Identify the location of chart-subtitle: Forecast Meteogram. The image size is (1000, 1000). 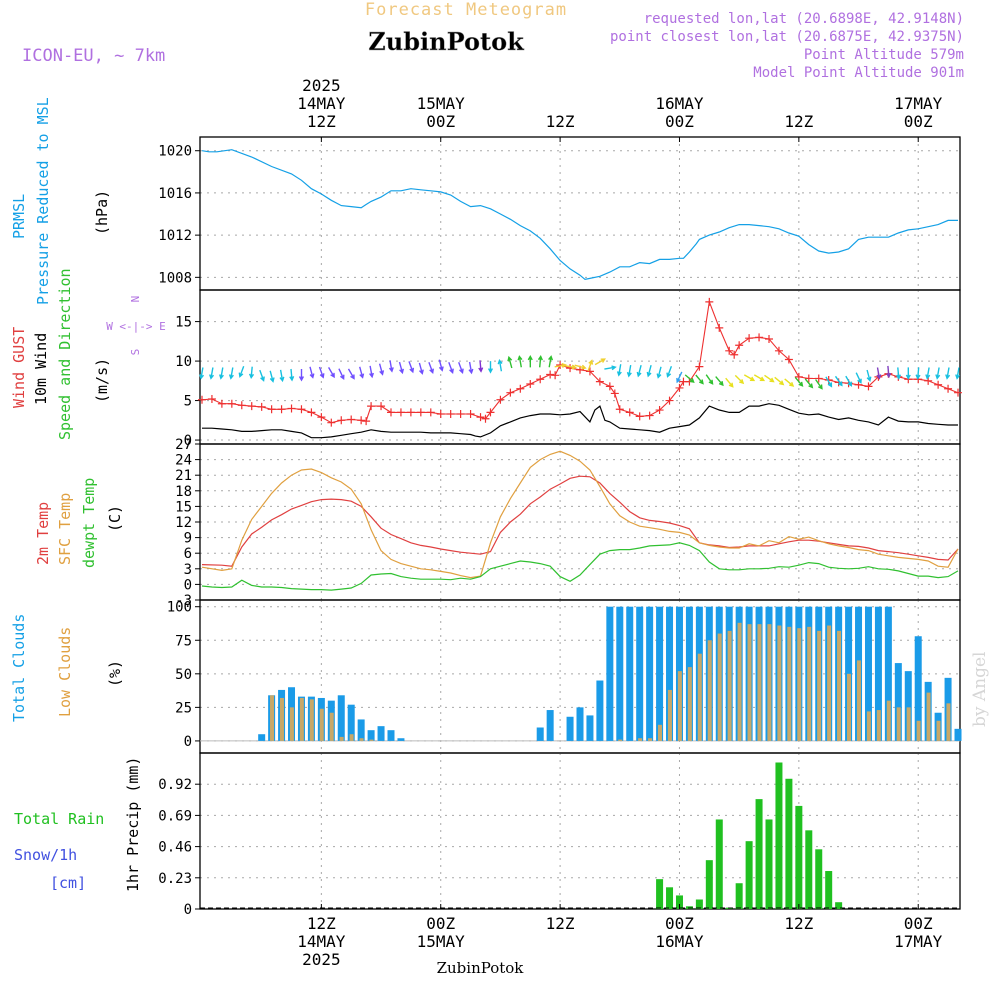
(466, 10).